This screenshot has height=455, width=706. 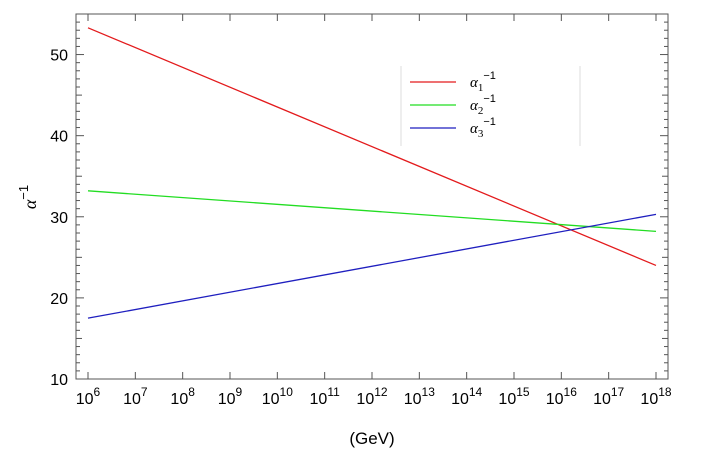 What do you see at coordinates (561, 396) in the screenshot?
I see `x-tick-label: 10¹⁶` at bounding box center [561, 396].